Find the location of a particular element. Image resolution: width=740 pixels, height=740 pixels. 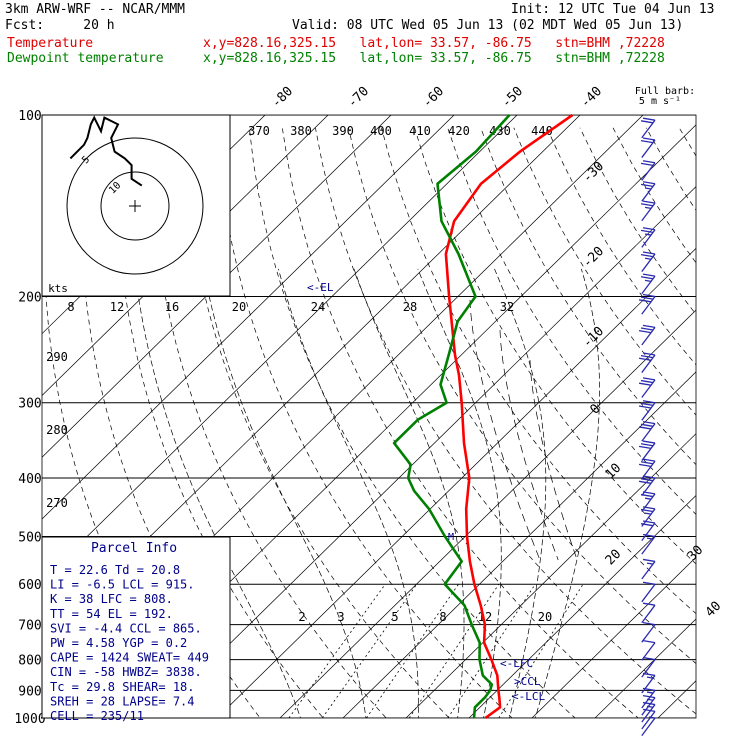

isotherm-label--80: -80 is located at coordinates (282, 97).